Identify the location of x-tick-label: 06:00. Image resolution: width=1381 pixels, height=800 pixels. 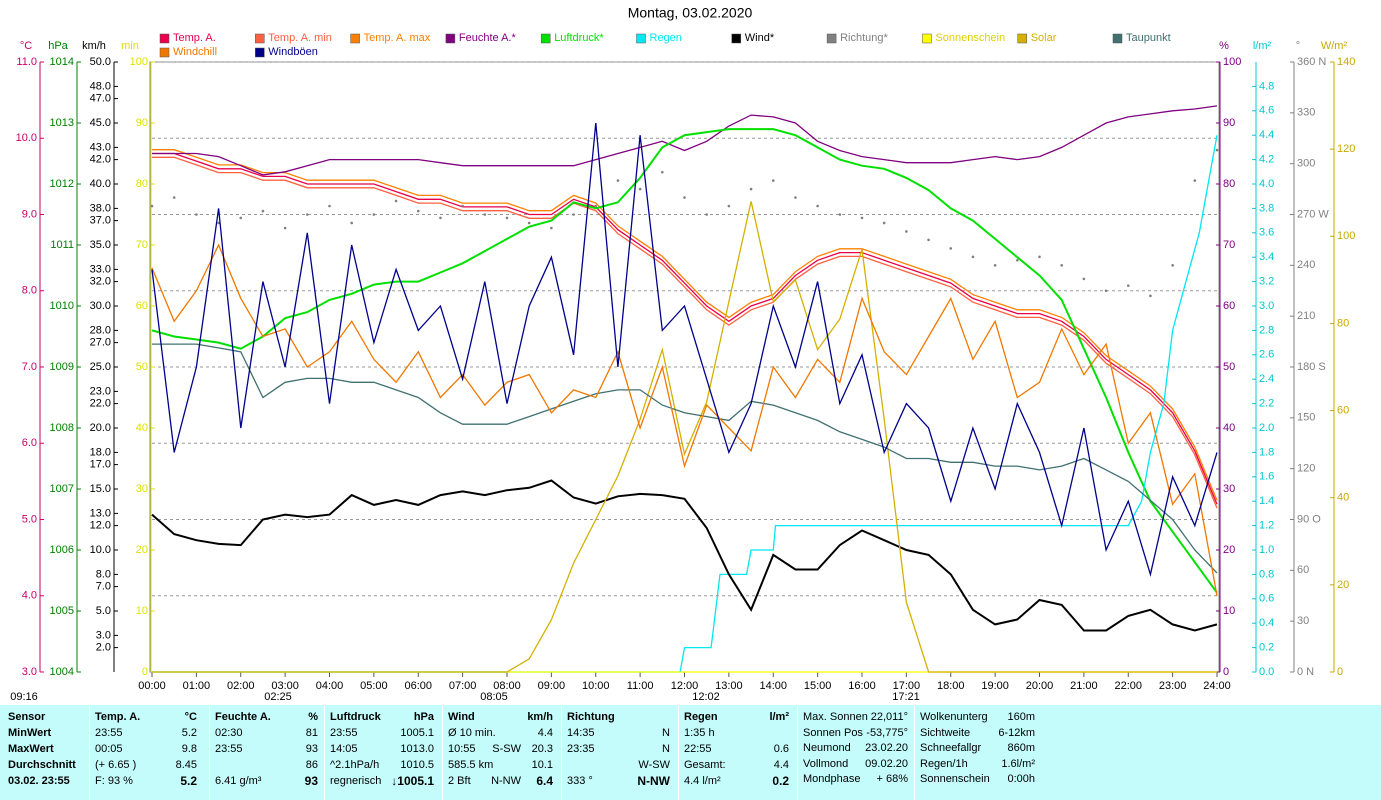
(418, 686).